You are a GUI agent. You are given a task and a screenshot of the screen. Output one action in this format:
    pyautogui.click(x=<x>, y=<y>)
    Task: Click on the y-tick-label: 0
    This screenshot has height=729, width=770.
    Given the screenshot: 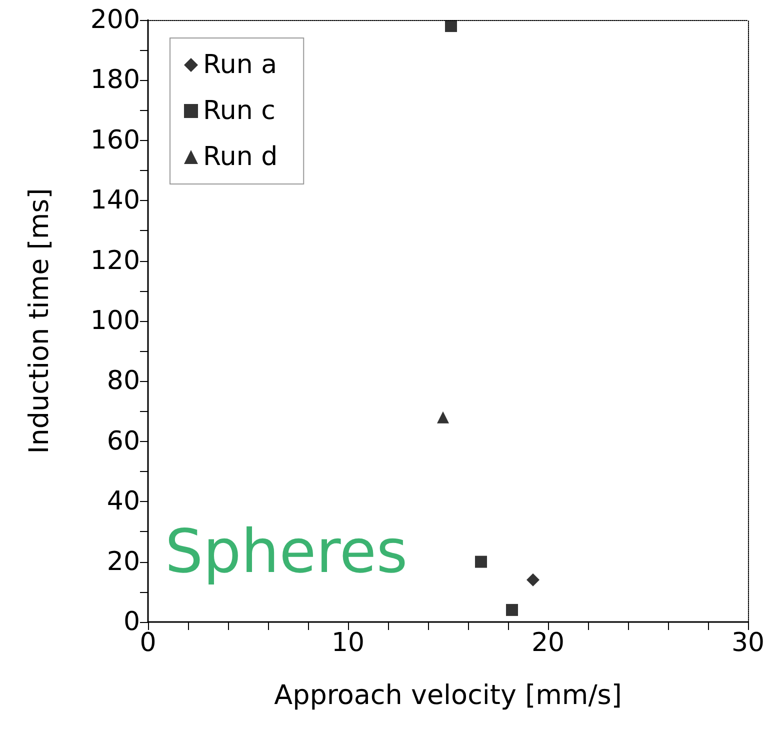 What is the action you would take?
    pyautogui.click(x=131, y=622)
    